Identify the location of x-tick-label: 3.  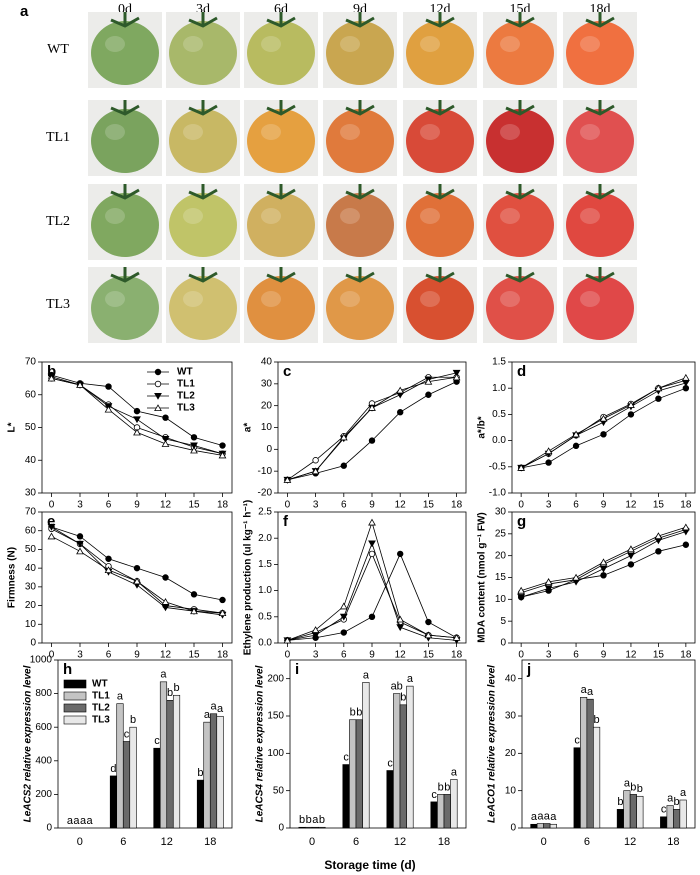
(549, 505).